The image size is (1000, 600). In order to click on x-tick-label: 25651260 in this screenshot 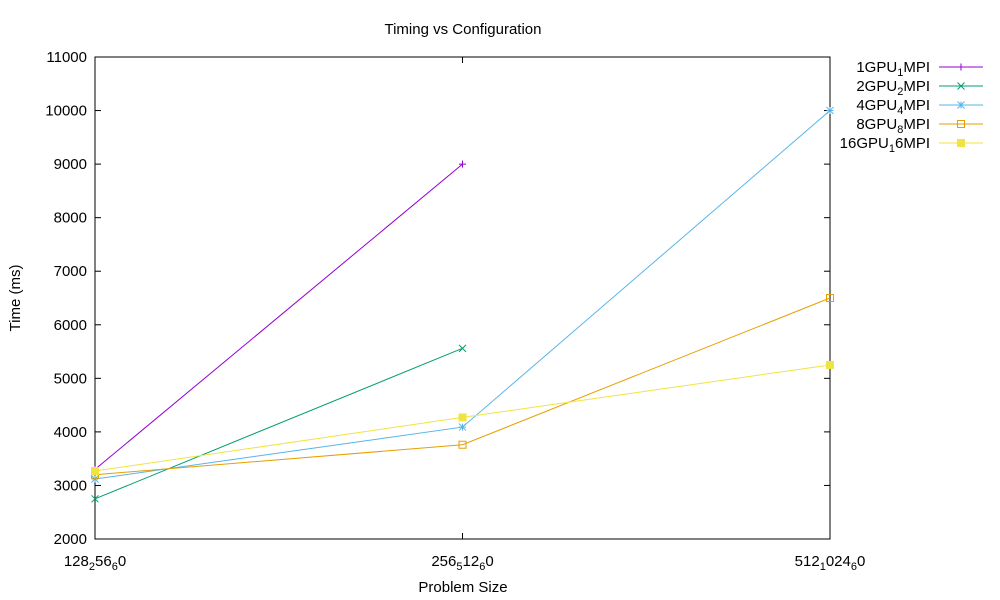, I will do `click(462, 563)`.